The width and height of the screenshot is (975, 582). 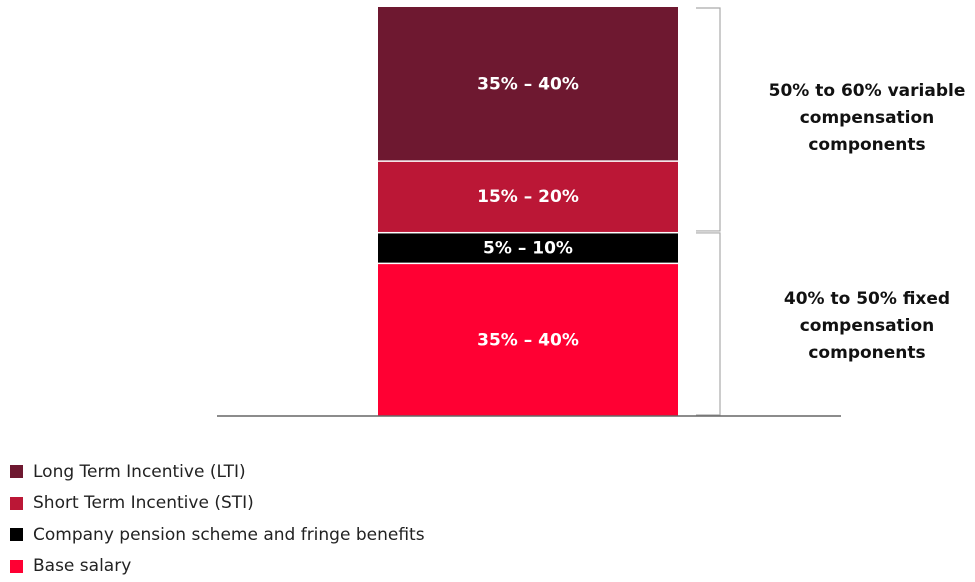 I want to click on segment-value-label-2: 15% – 20%, so click(x=528, y=197).